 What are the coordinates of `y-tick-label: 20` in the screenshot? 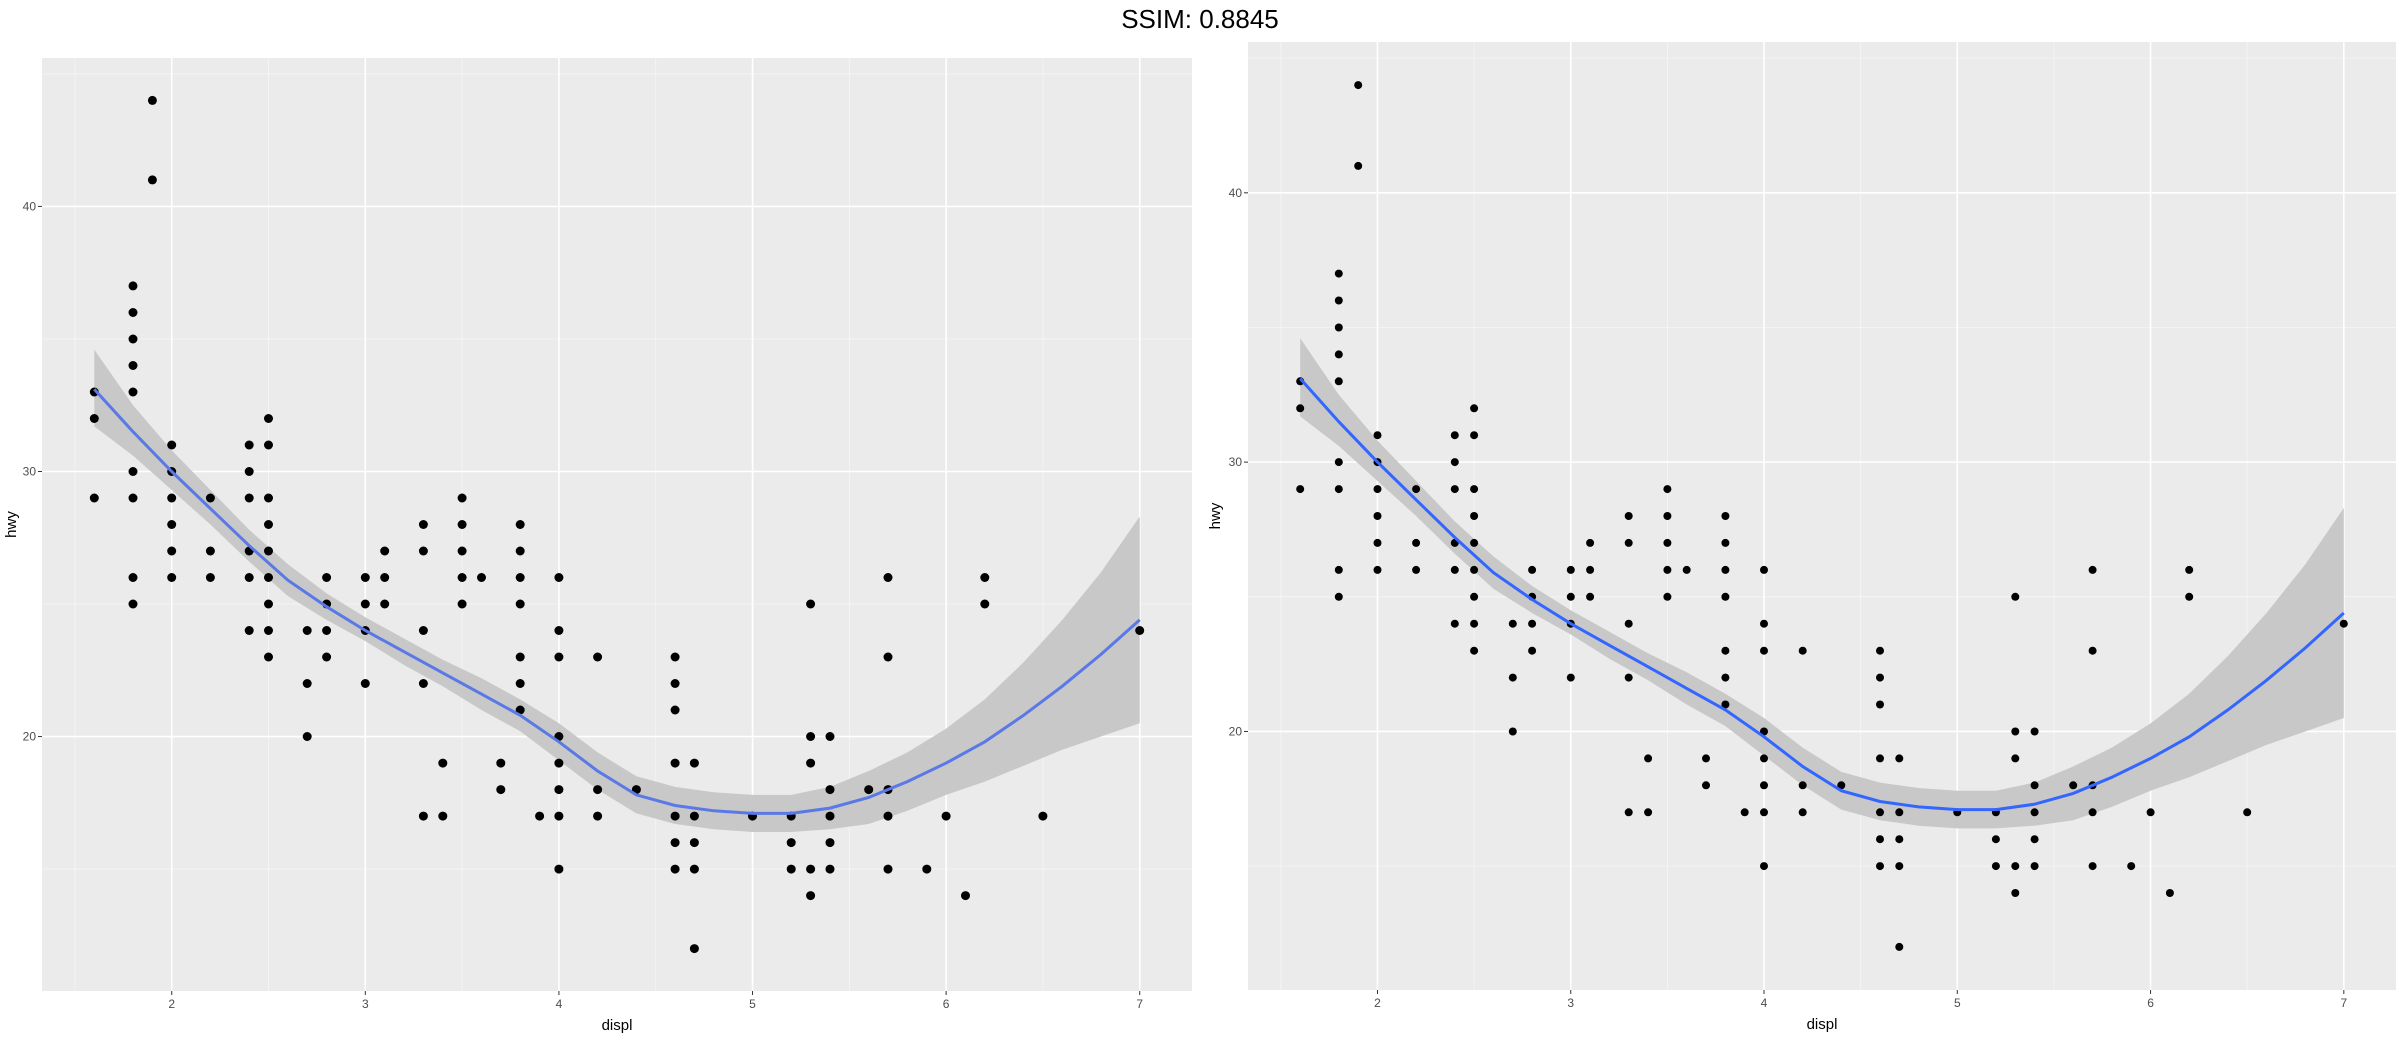 It's located at (30, 737).